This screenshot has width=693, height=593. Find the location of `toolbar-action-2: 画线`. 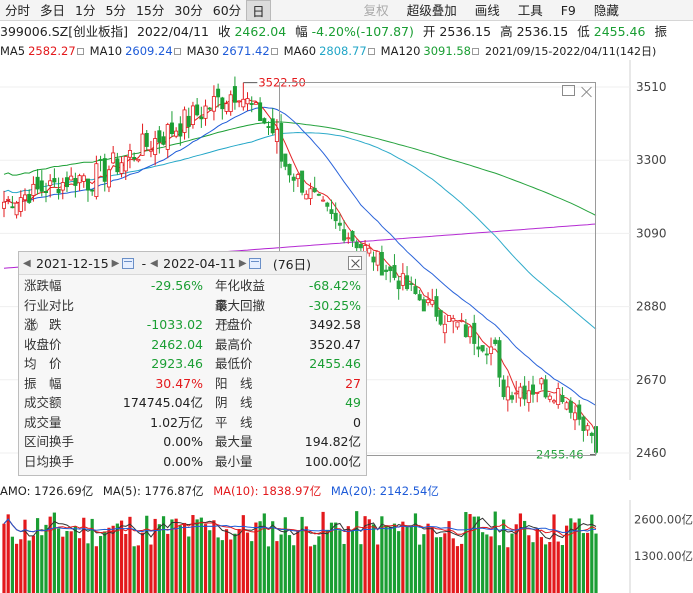

toolbar-action-2: 画线 is located at coordinates (487, 10).